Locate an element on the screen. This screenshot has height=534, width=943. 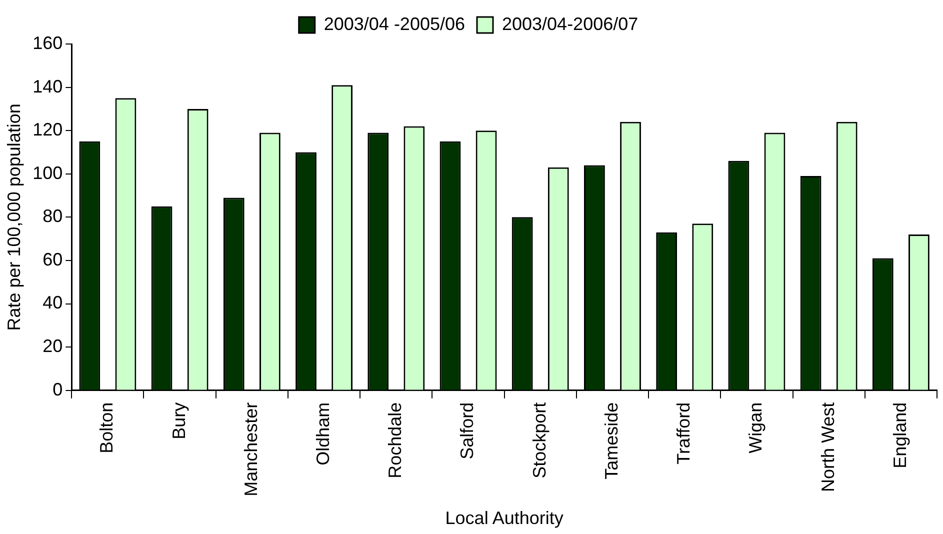
x-tick-label: Trafford is located at coordinates (684, 433).